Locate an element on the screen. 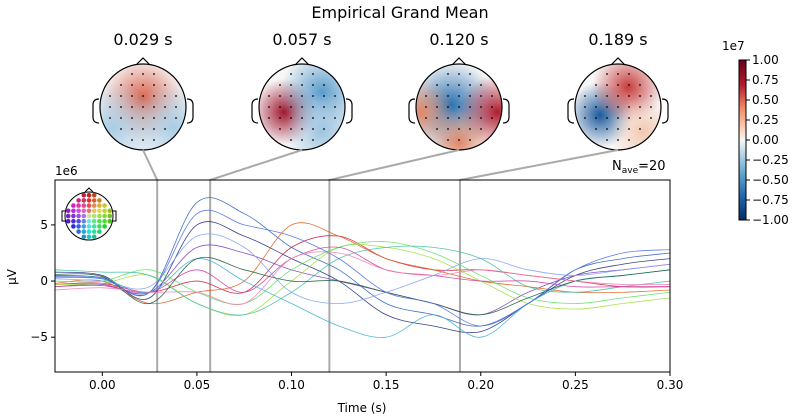 Image resolution: width=800 pixels, height=420 pixels. x-tick-label: 0.25 is located at coordinates (575, 385).